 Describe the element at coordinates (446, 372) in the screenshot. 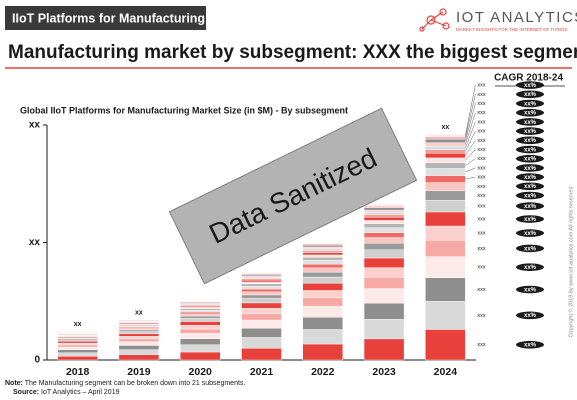

I see `x-tick-label: 2024` at that location.